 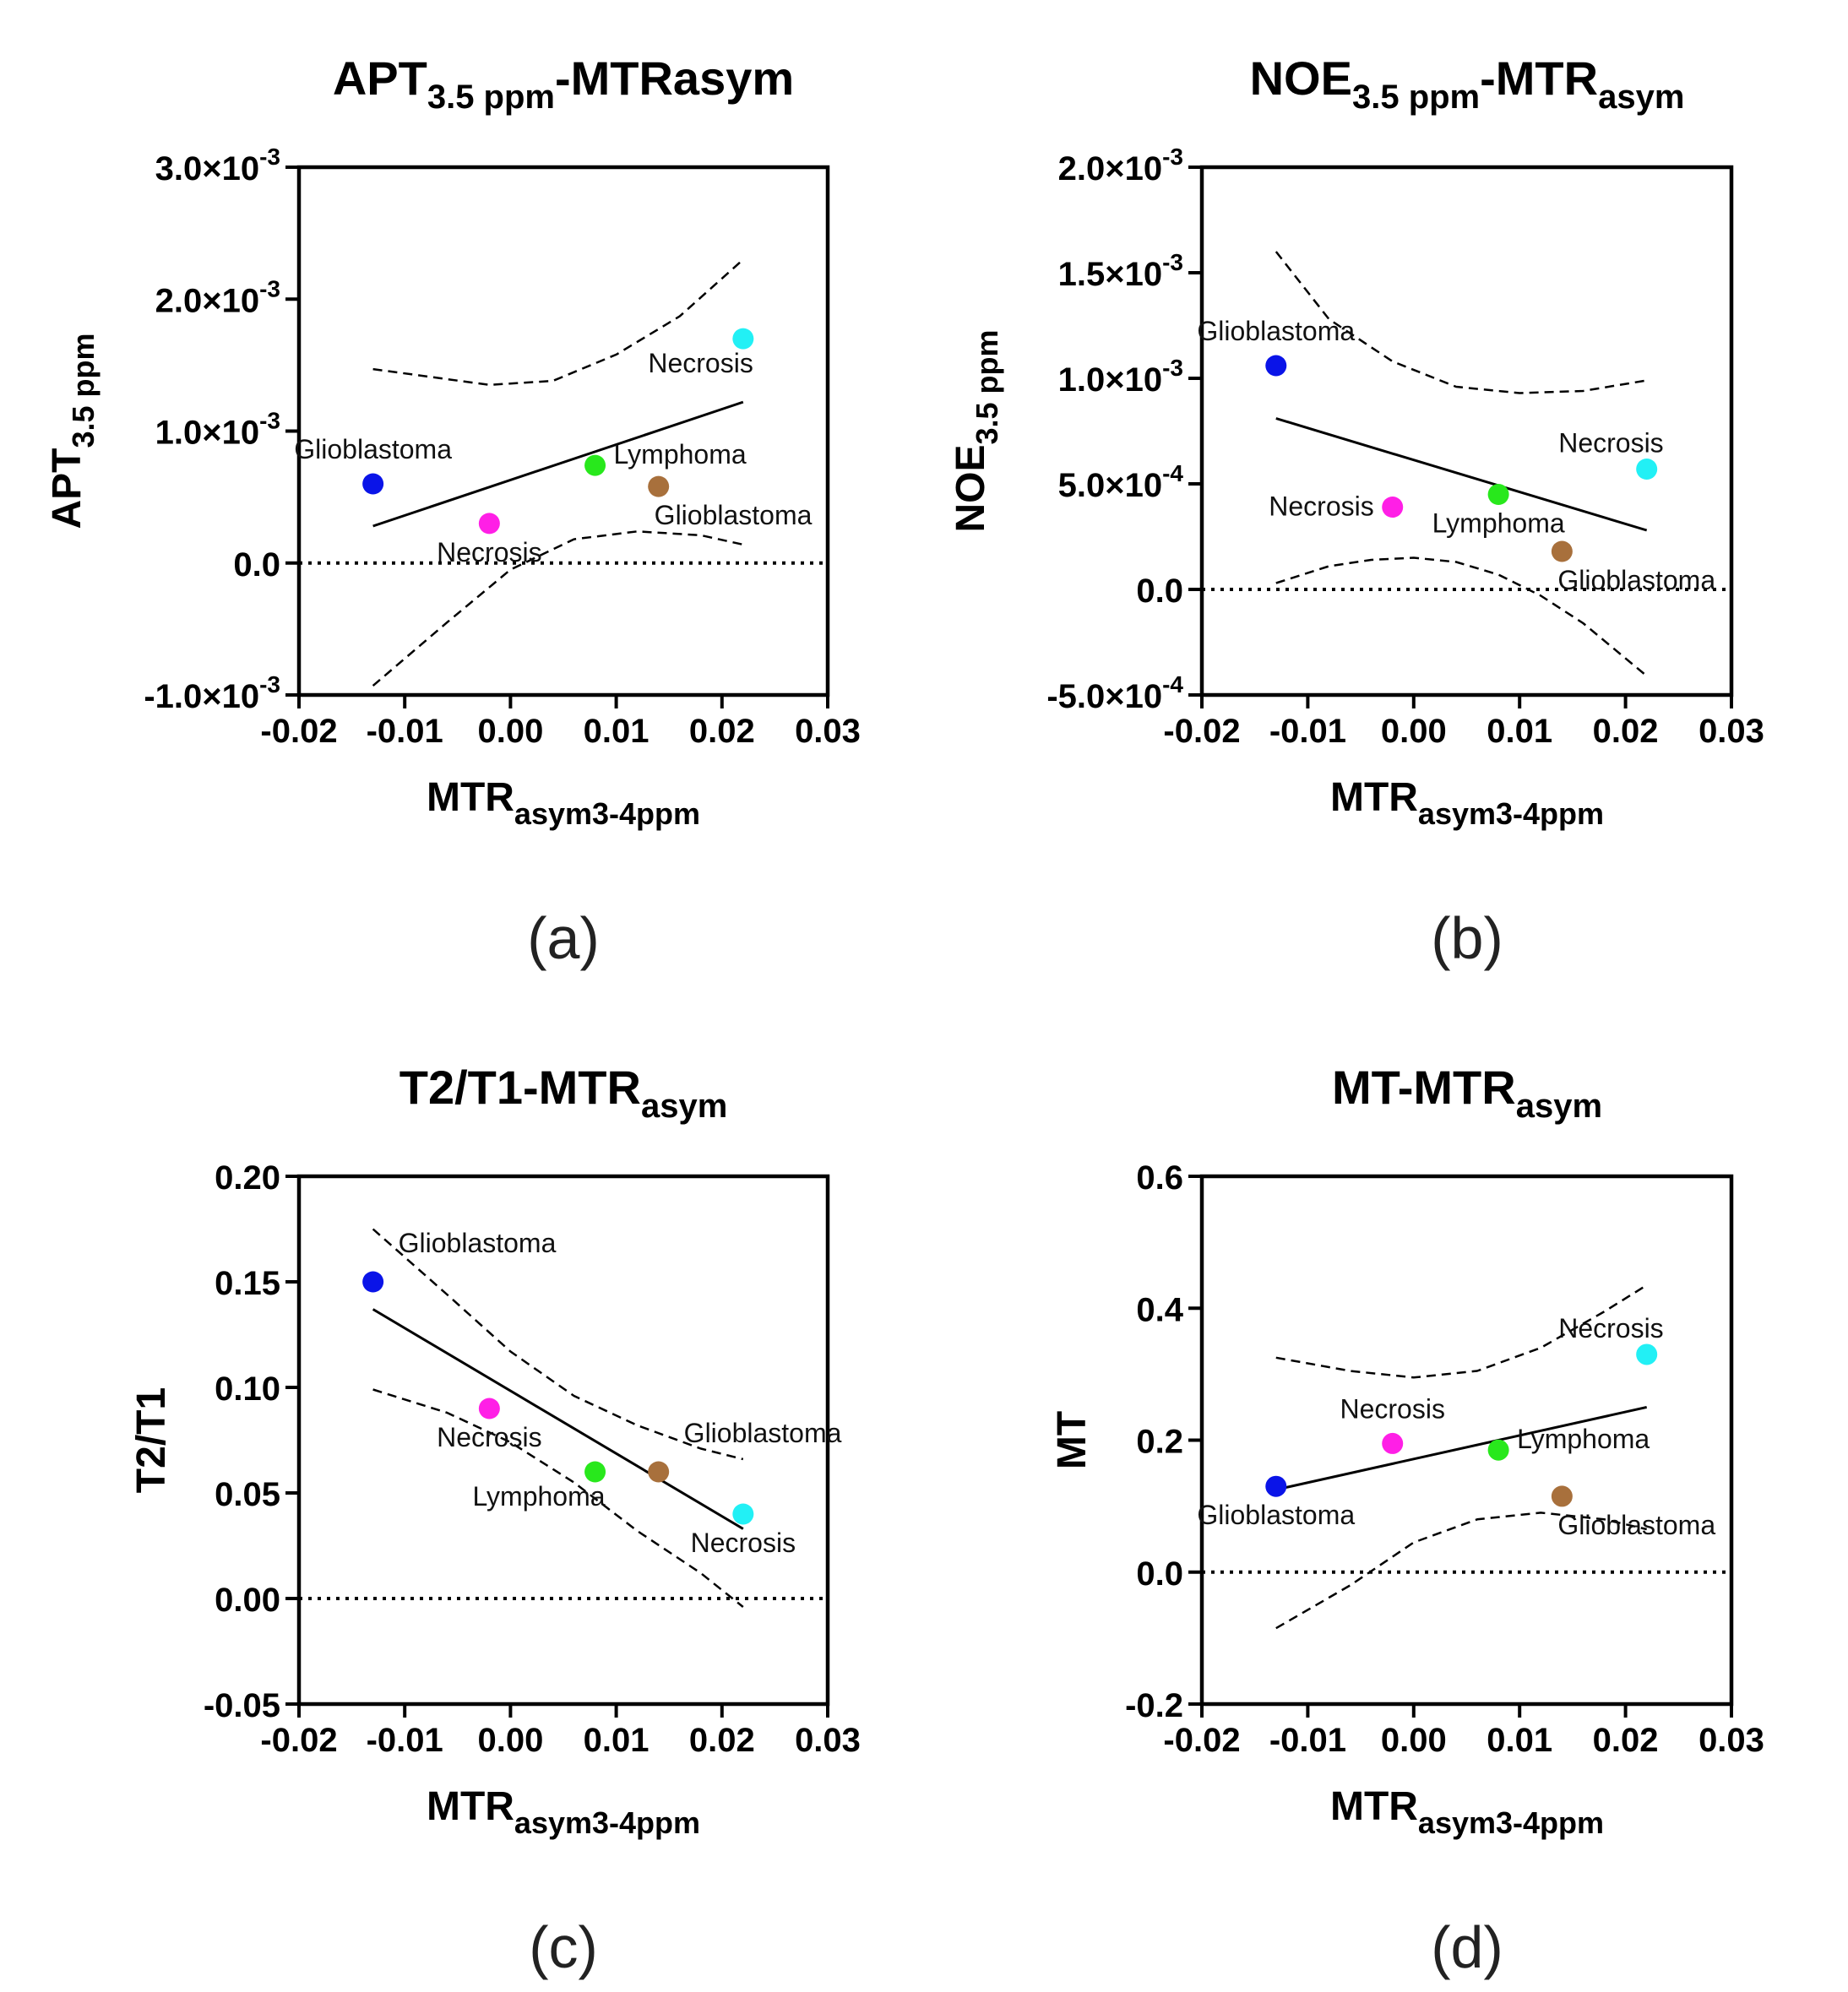 What do you see at coordinates (247, 1389) in the screenshot?
I see `y-tick-label: 0.10` at bounding box center [247, 1389].